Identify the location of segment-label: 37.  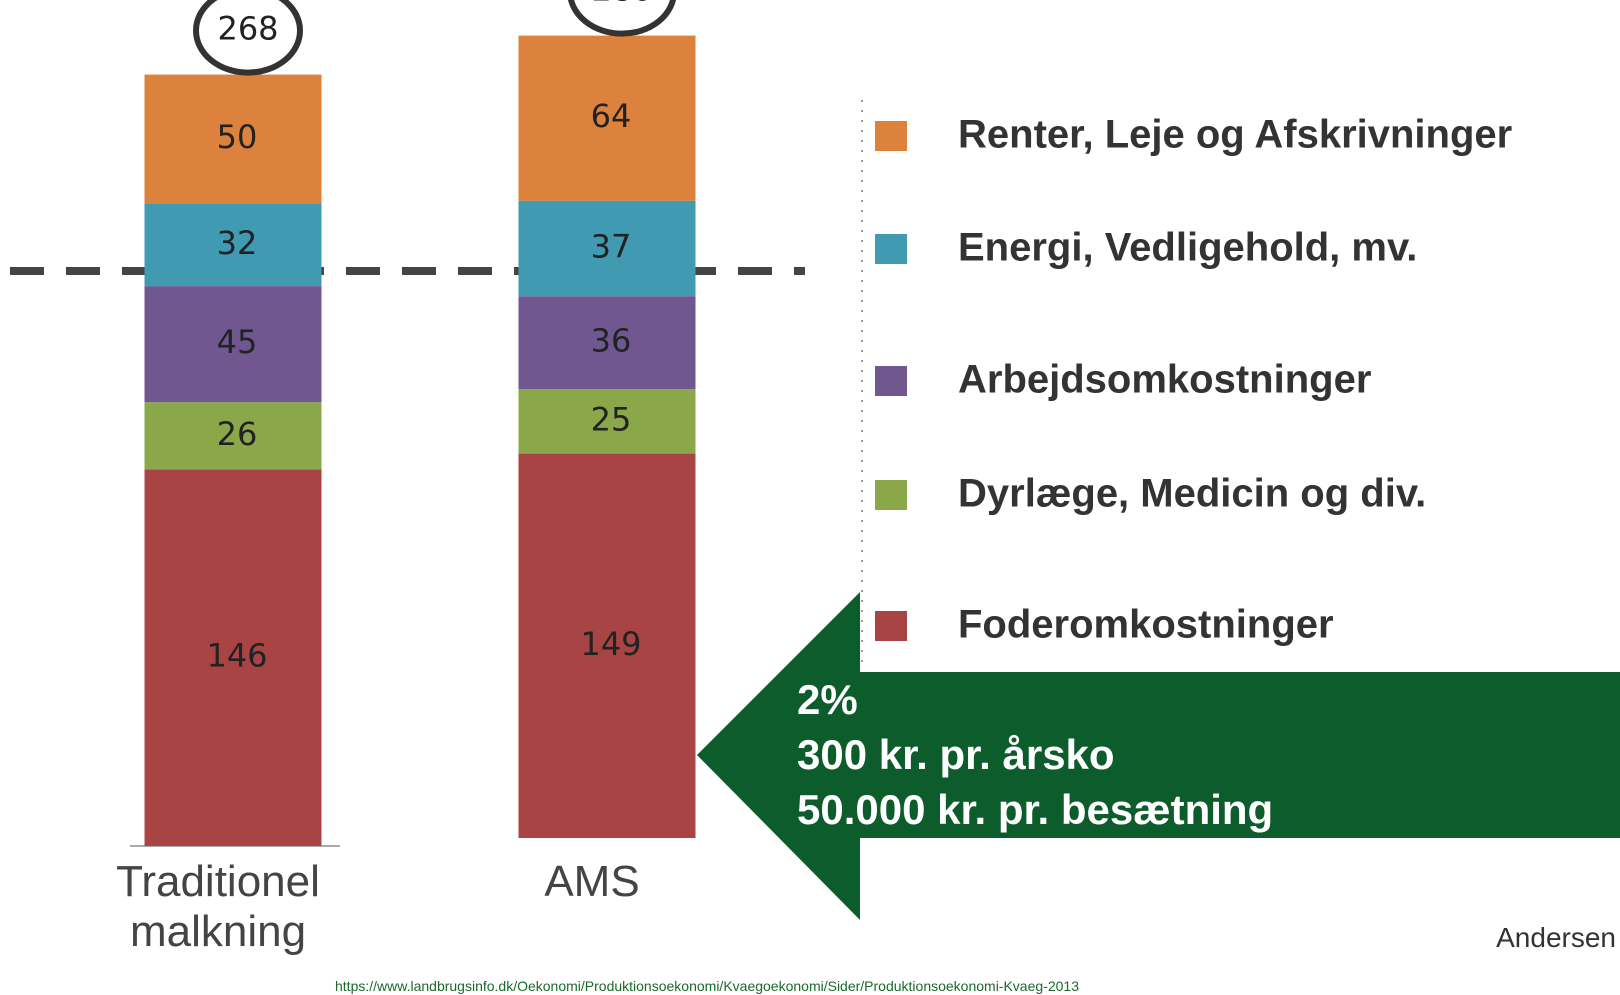
(611, 246).